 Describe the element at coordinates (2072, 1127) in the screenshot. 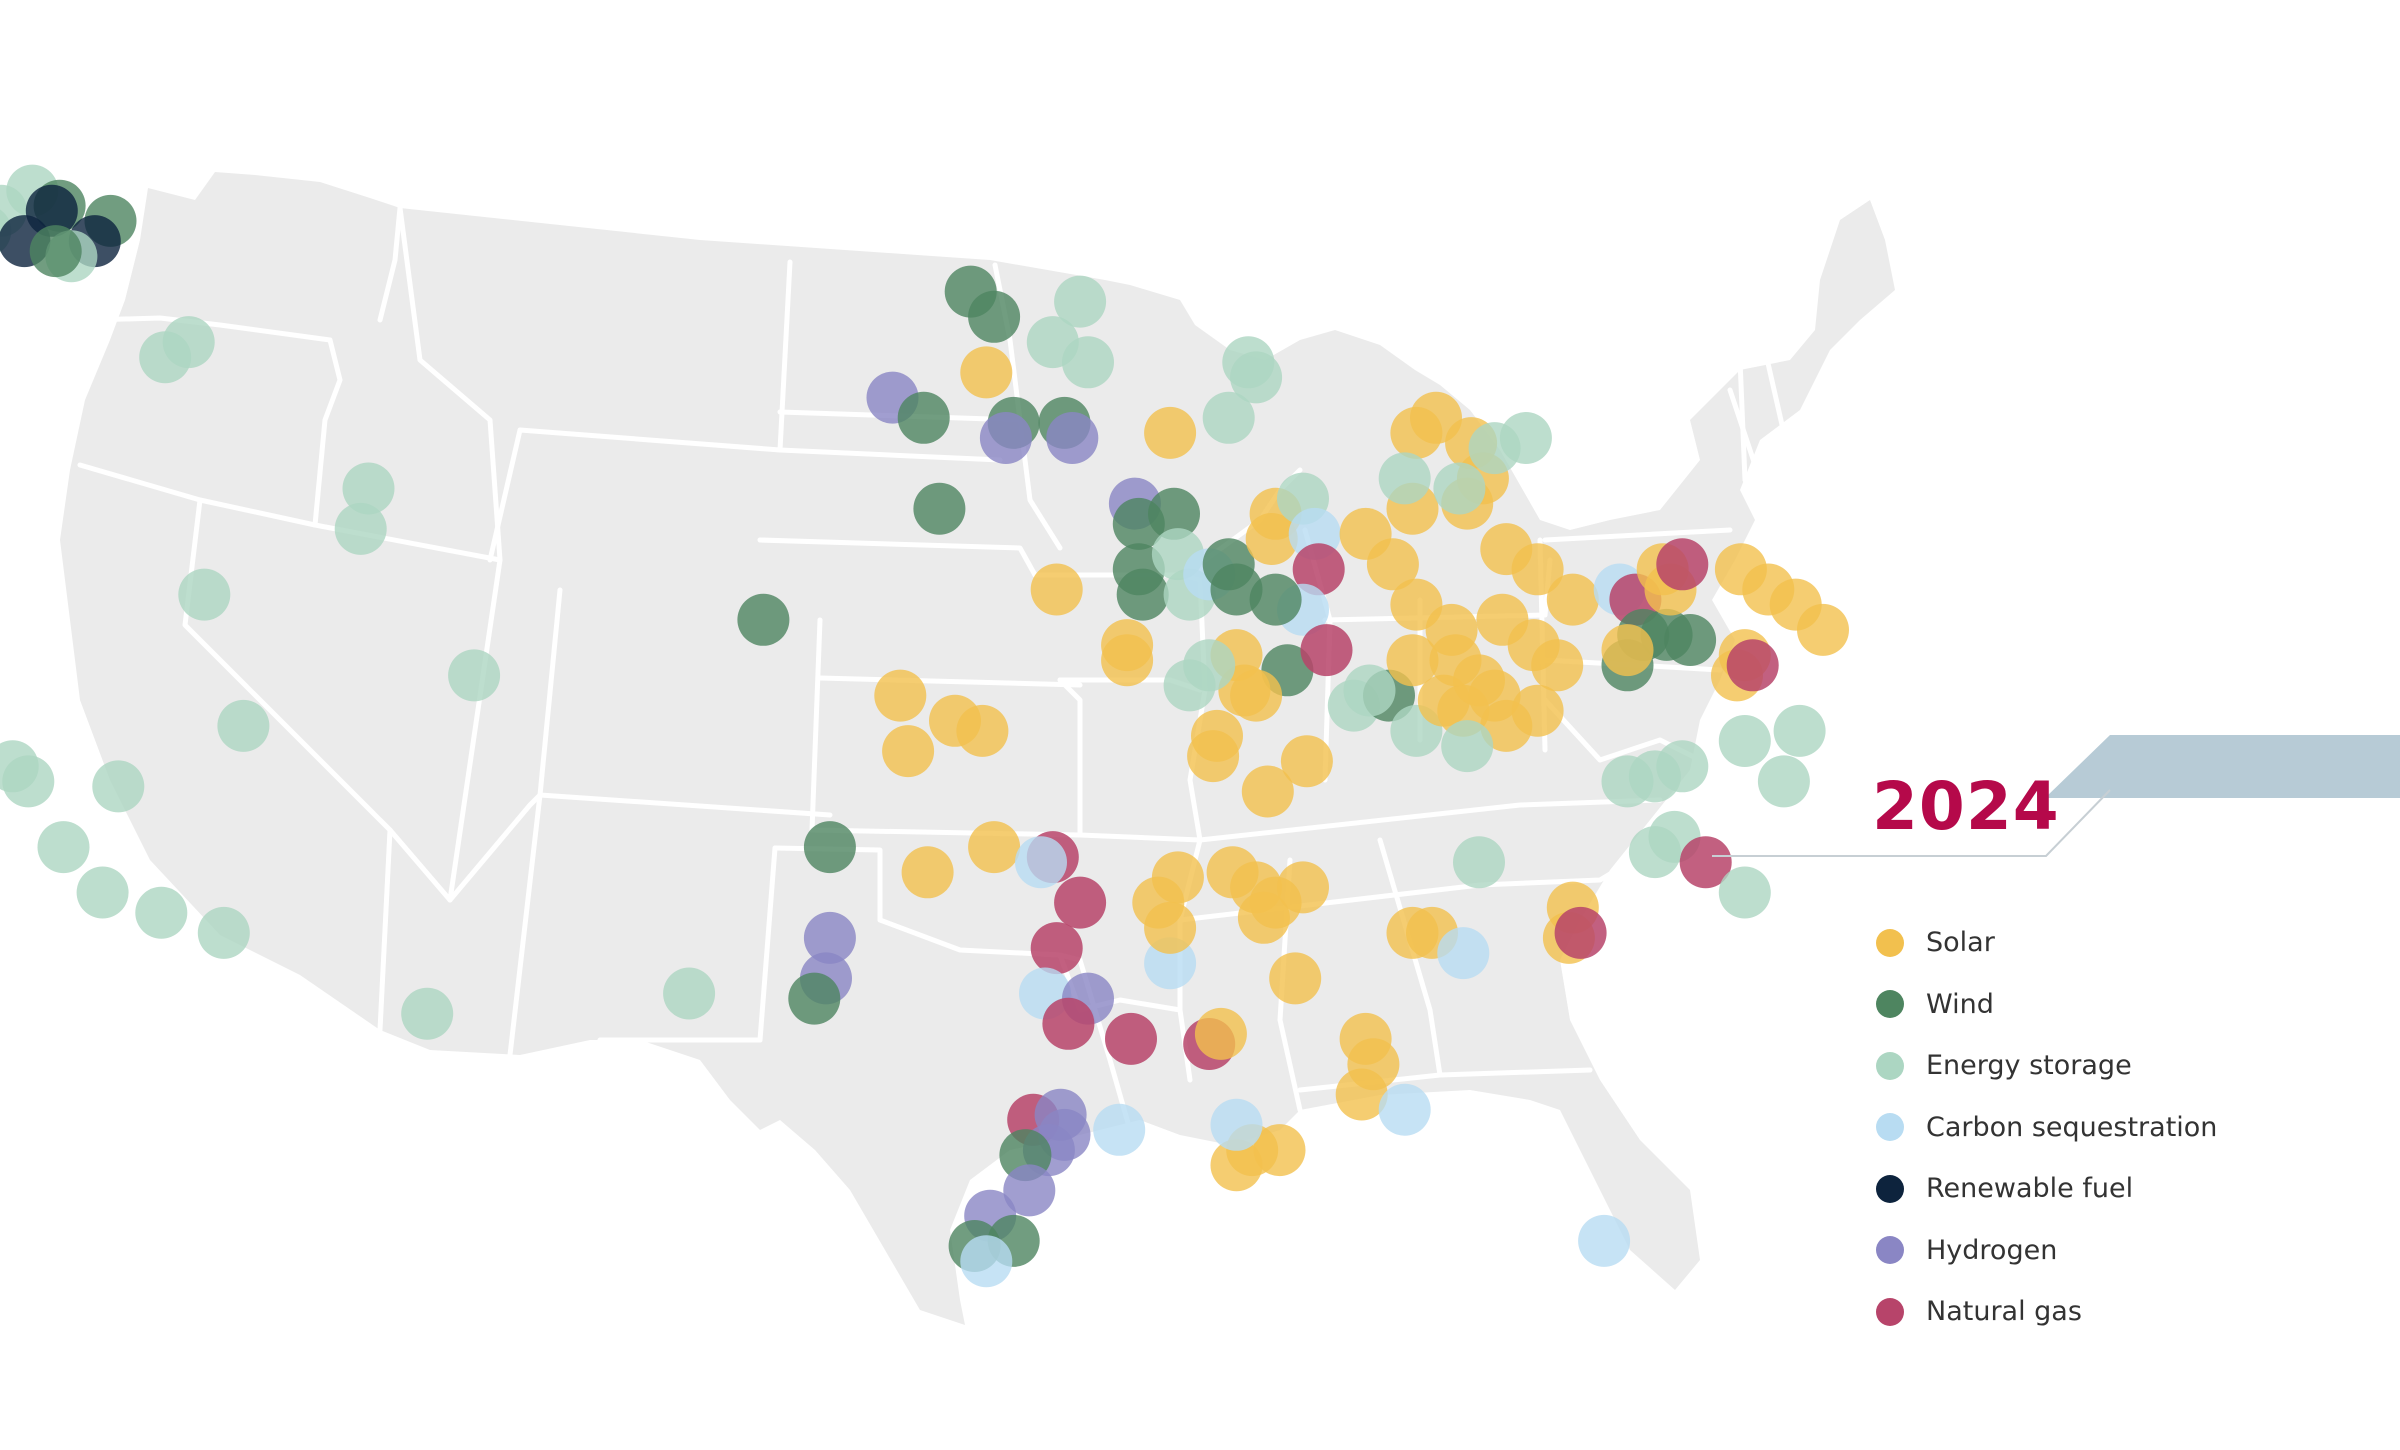

I see `legend-label: Carbon sequestration` at that location.